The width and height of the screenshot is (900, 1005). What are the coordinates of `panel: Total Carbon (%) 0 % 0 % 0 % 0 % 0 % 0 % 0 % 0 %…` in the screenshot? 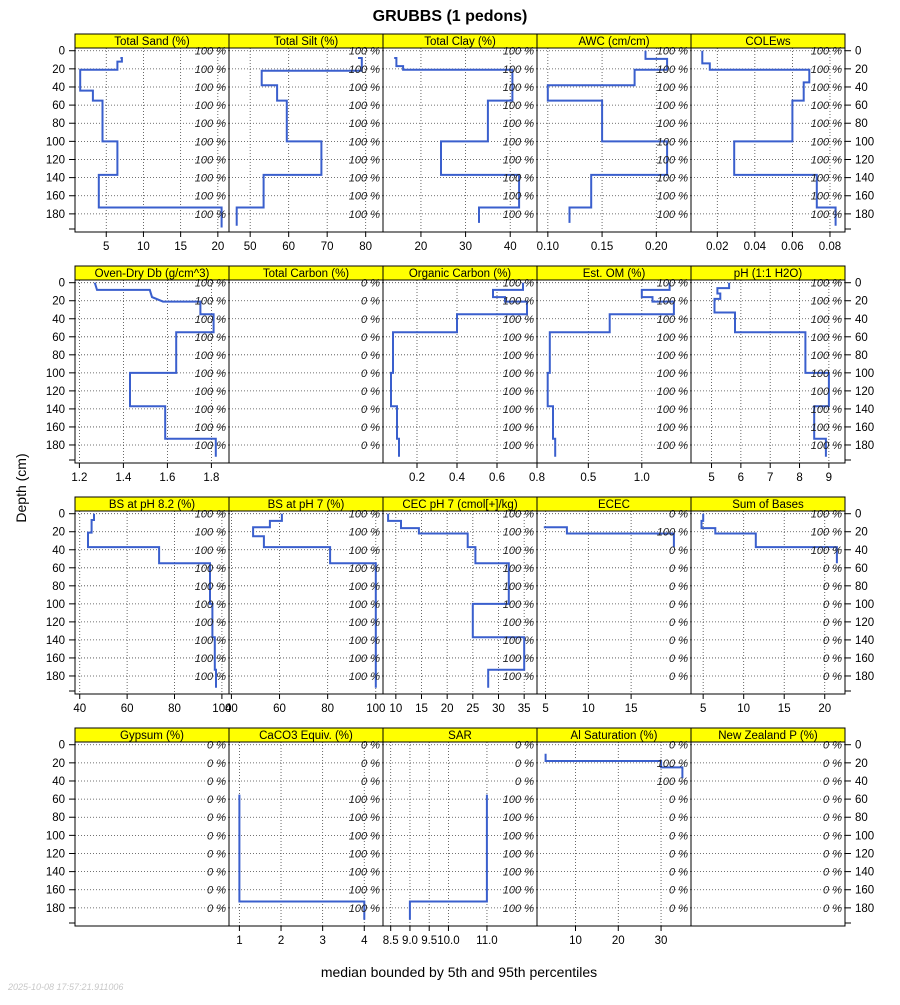 It's located at (306, 364).